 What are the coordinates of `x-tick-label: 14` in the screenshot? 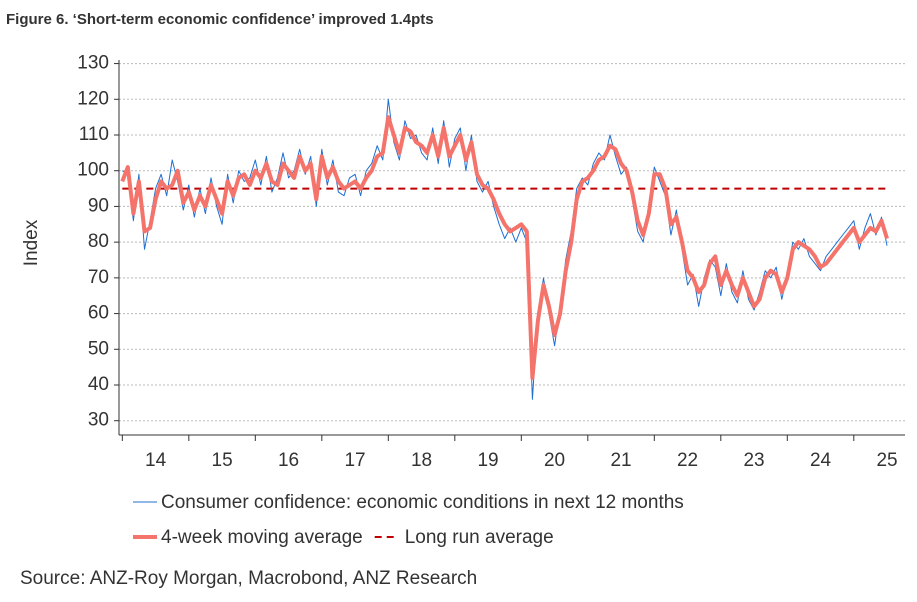 It's located at (156, 460).